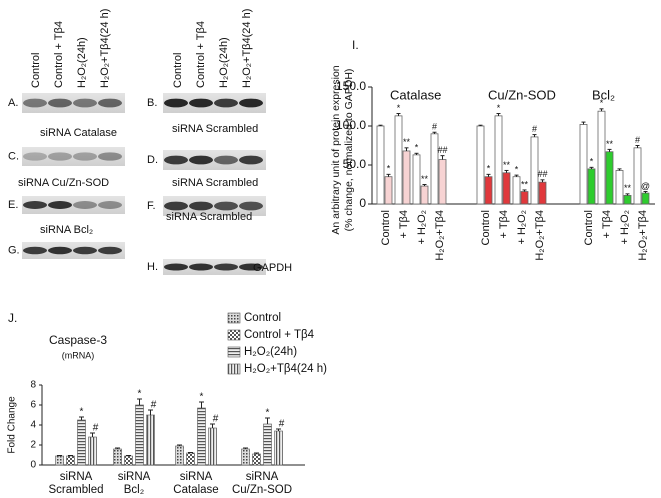 This screenshot has height=498, width=661. Describe the element at coordinates (272, 268) in the screenshot. I see `blot-label: GAPDH` at that location.